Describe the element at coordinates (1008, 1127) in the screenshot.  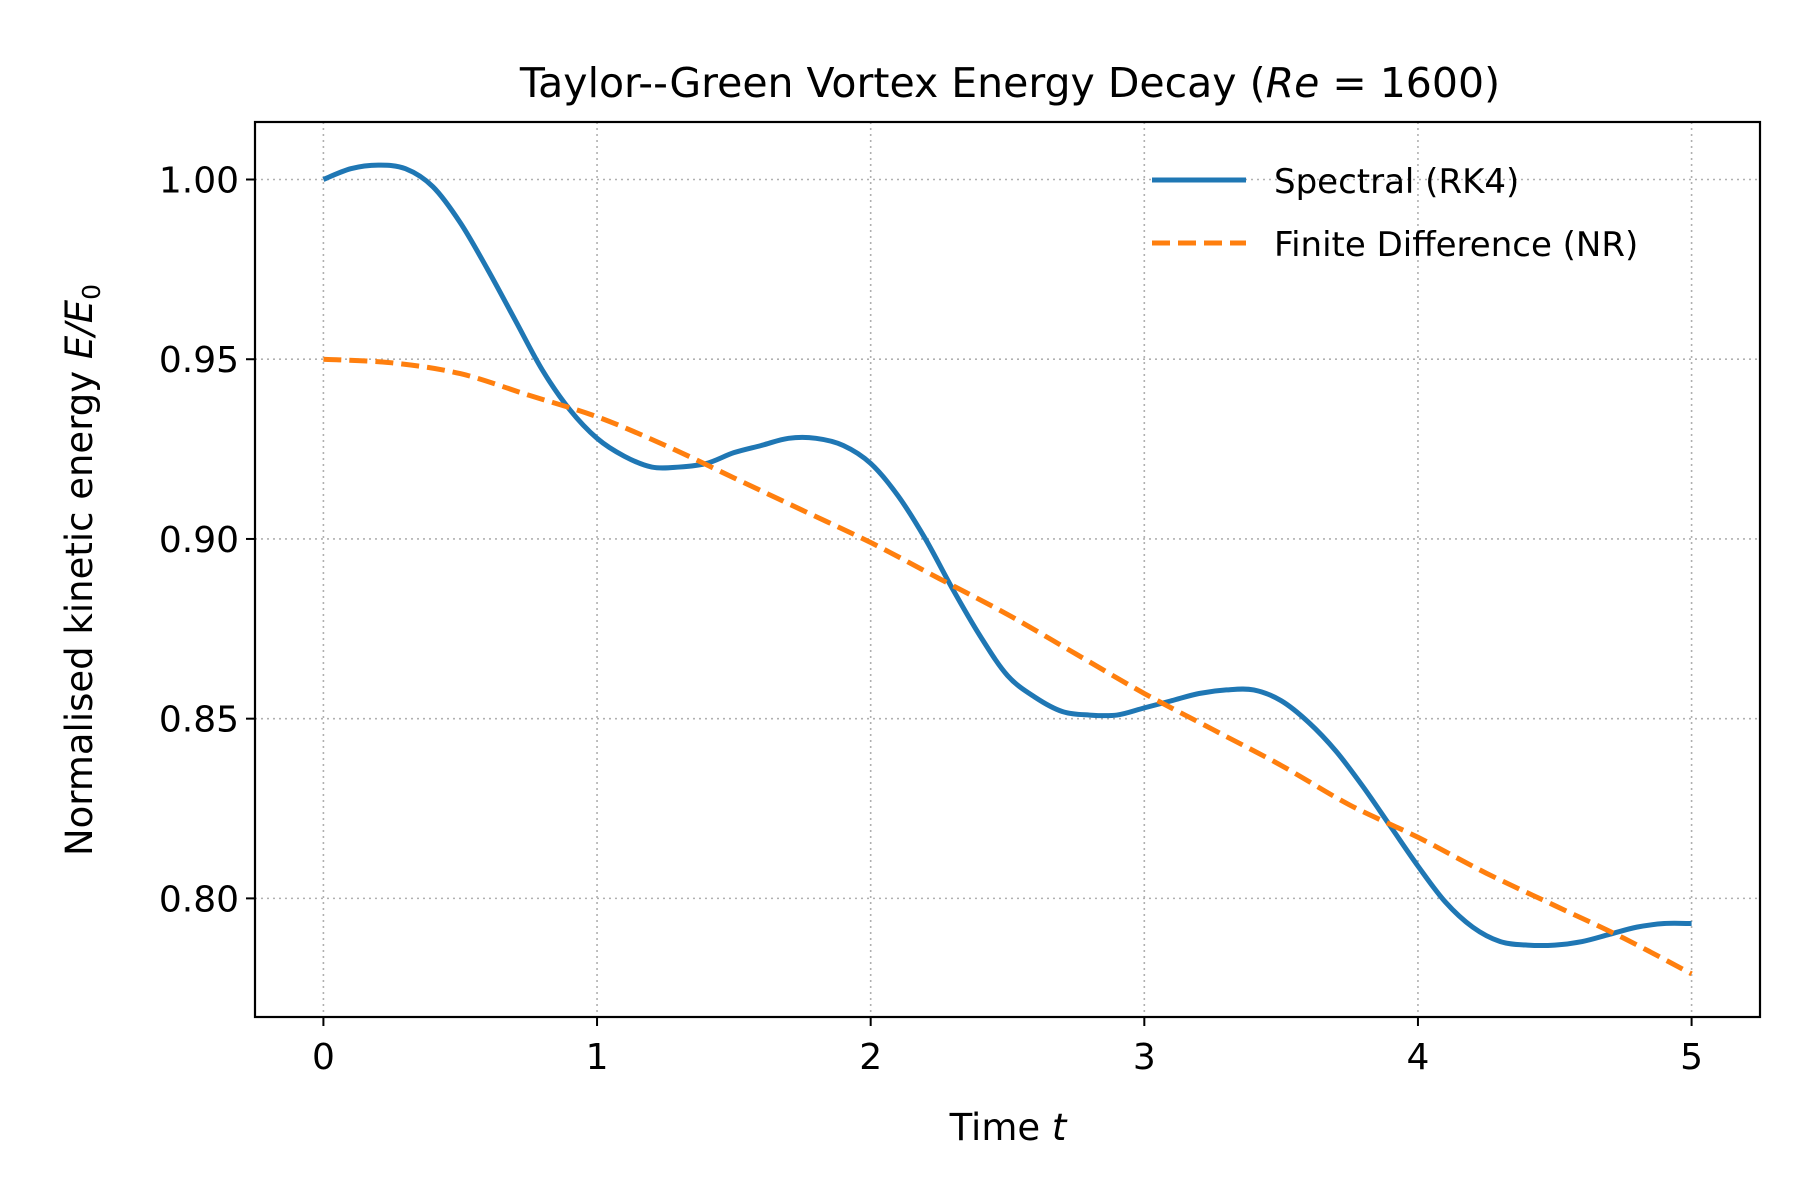
I see `x-axis-label: Time t` at that location.